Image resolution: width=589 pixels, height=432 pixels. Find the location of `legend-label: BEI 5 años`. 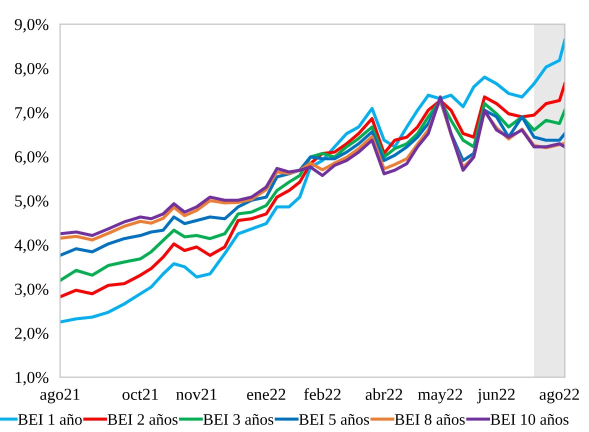

legend-label: BEI 5 años is located at coordinates (334, 419).